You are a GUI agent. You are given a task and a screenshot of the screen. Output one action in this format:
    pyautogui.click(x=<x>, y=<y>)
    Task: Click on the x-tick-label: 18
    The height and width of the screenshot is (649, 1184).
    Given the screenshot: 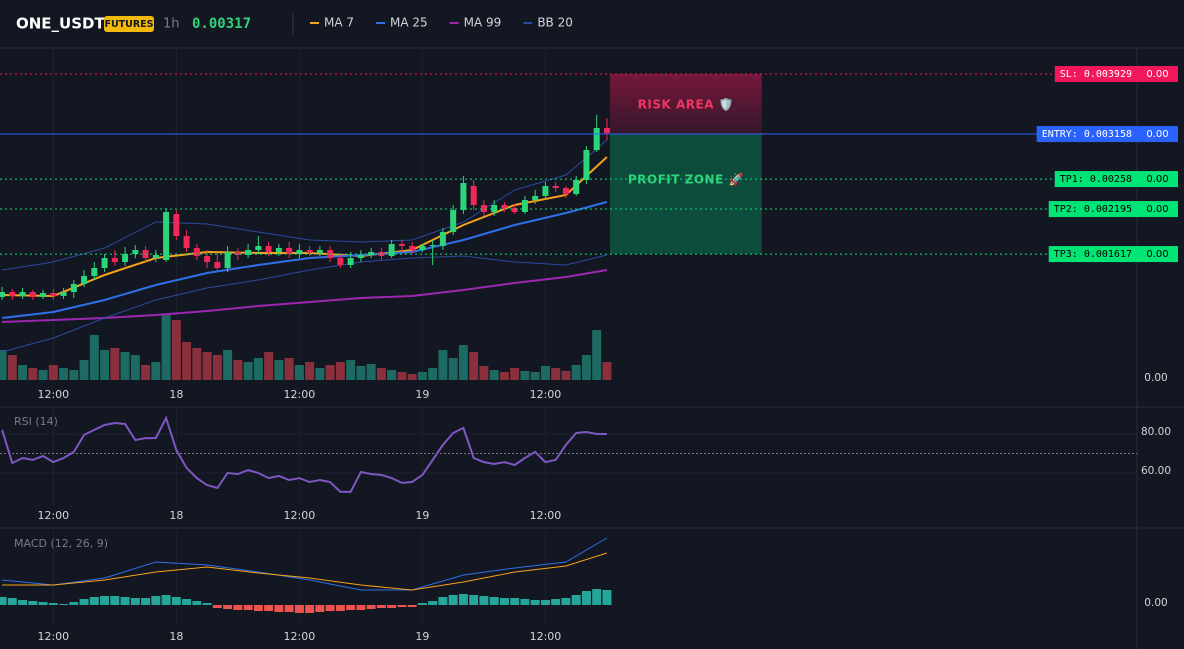 What is the action you would take?
    pyautogui.click(x=176, y=636)
    